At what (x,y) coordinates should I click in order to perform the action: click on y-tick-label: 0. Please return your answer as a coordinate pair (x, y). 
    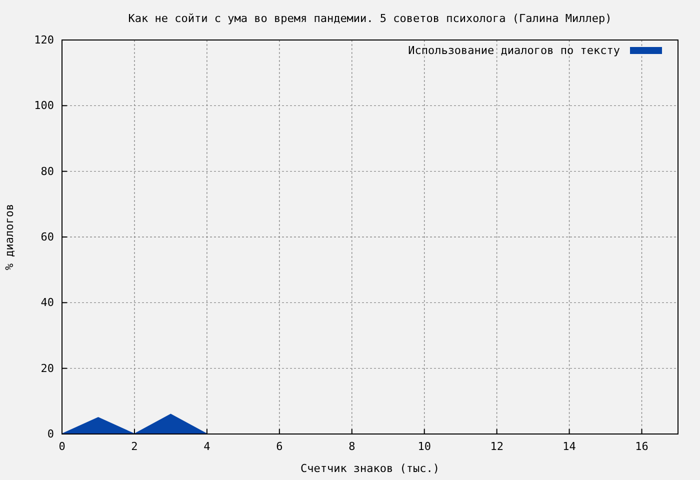
    Looking at the image, I should click on (50, 434).